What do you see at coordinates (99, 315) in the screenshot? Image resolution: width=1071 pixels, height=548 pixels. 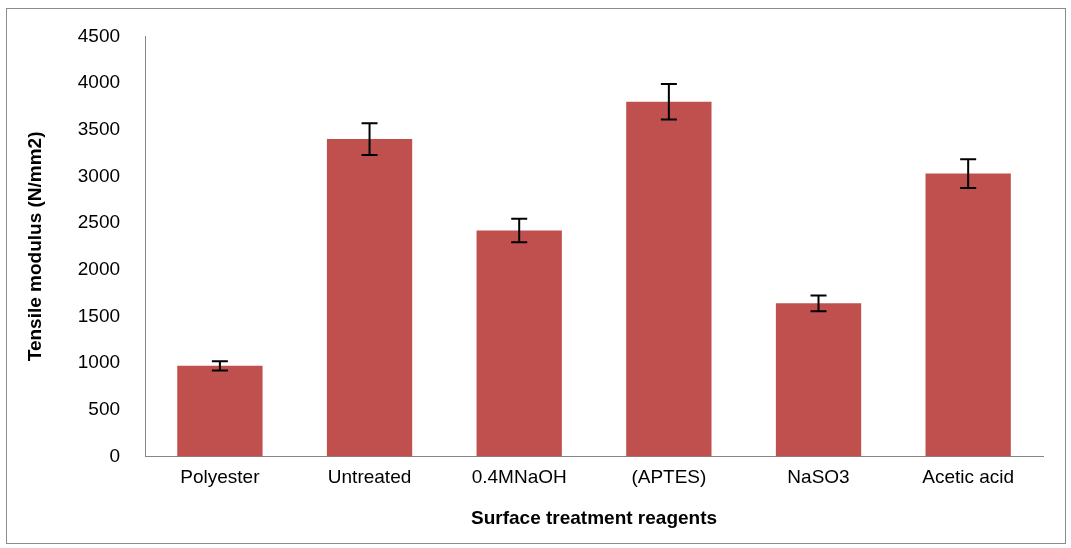 I see `y-tick-label: 1500` at bounding box center [99, 315].